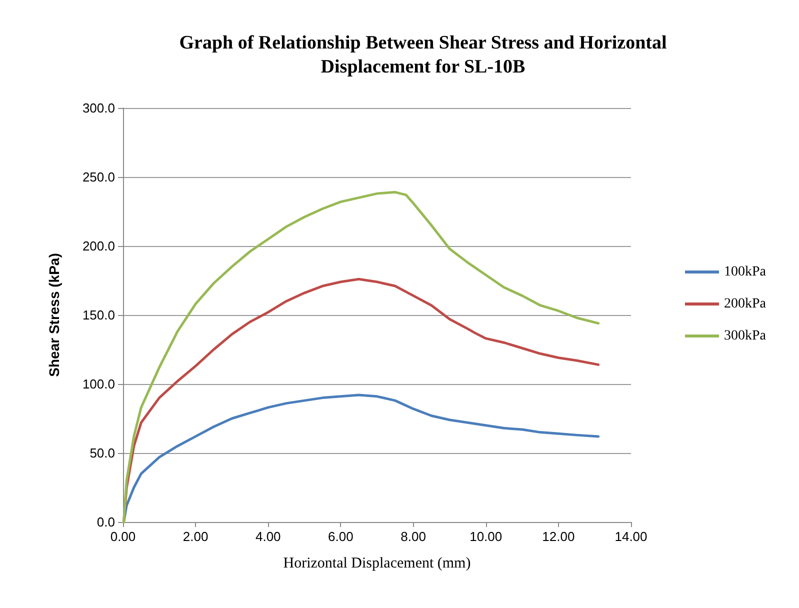 This screenshot has width=799, height=608. What do you see at coordinates (361, 459) in the screenshot?
I see `line-series` at bounding box center [361, 459].